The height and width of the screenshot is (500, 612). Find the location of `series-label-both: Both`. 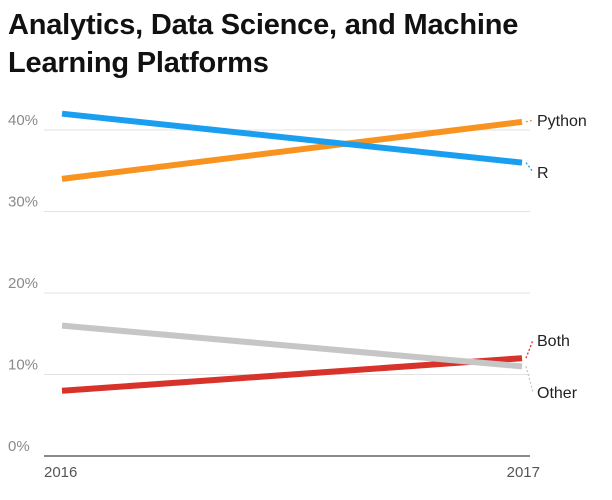

series-label-both: Both is located at coordinates (553, 341).